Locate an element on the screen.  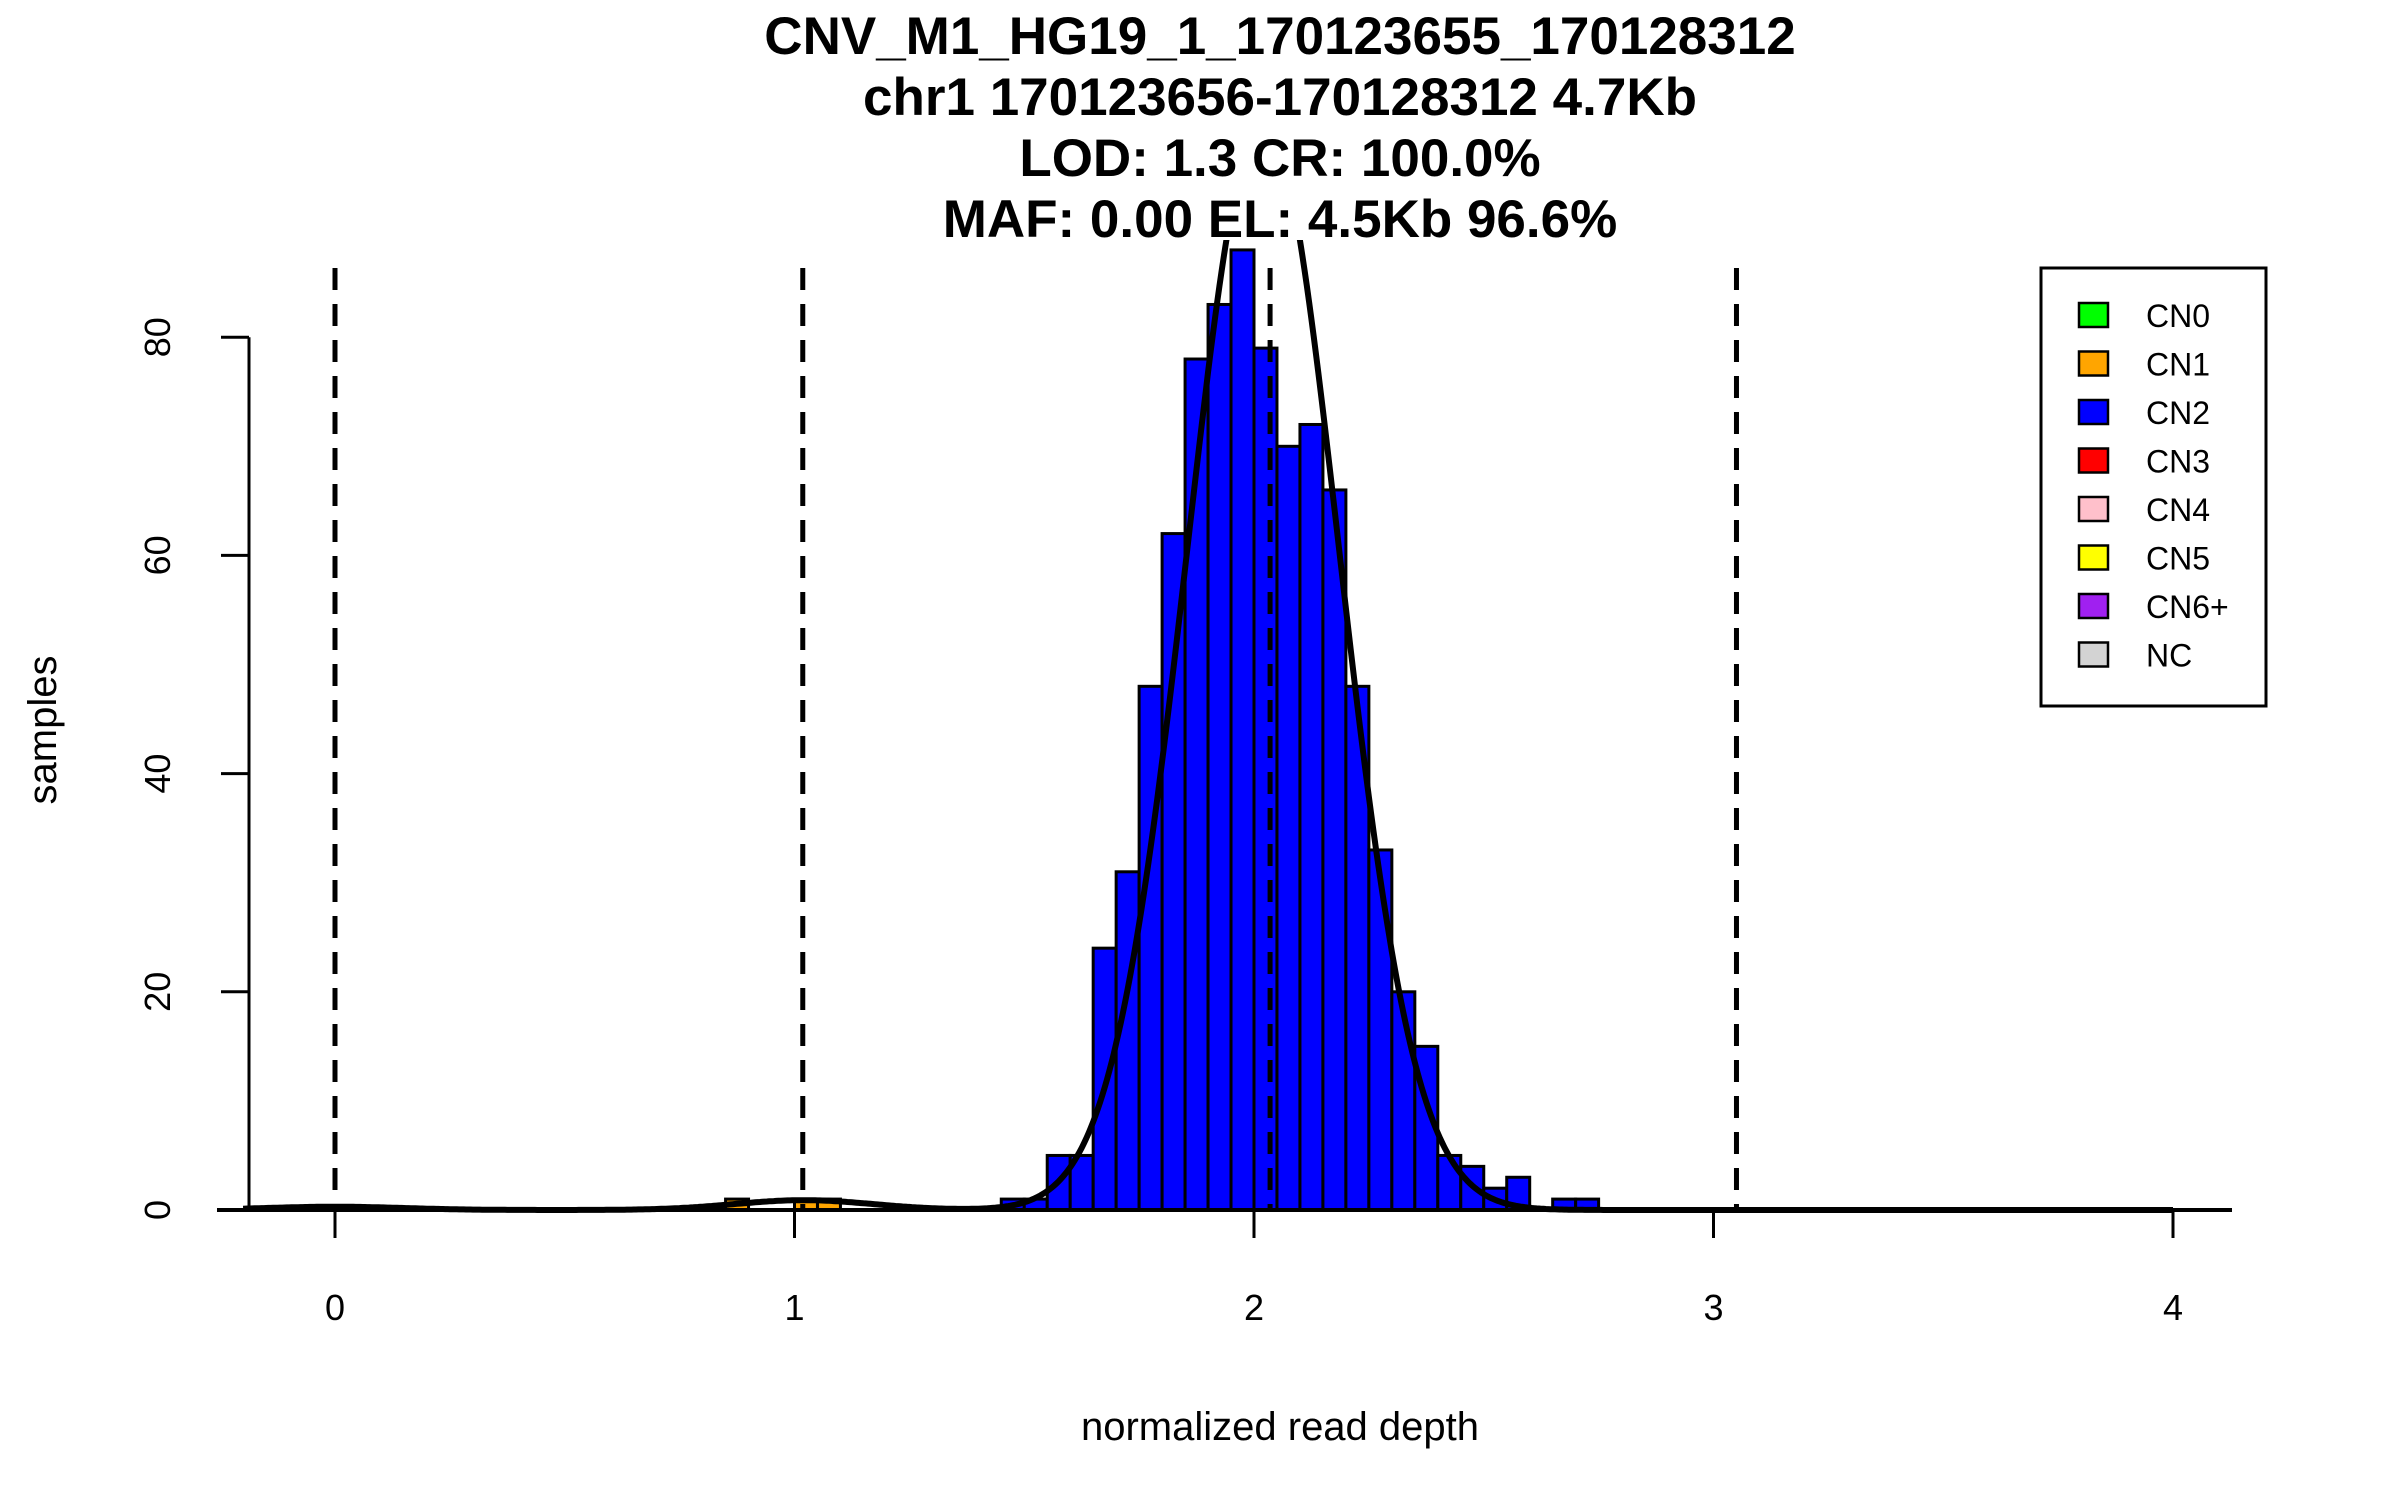
y-tick-label: 40 is located at coordinates (157, 774).